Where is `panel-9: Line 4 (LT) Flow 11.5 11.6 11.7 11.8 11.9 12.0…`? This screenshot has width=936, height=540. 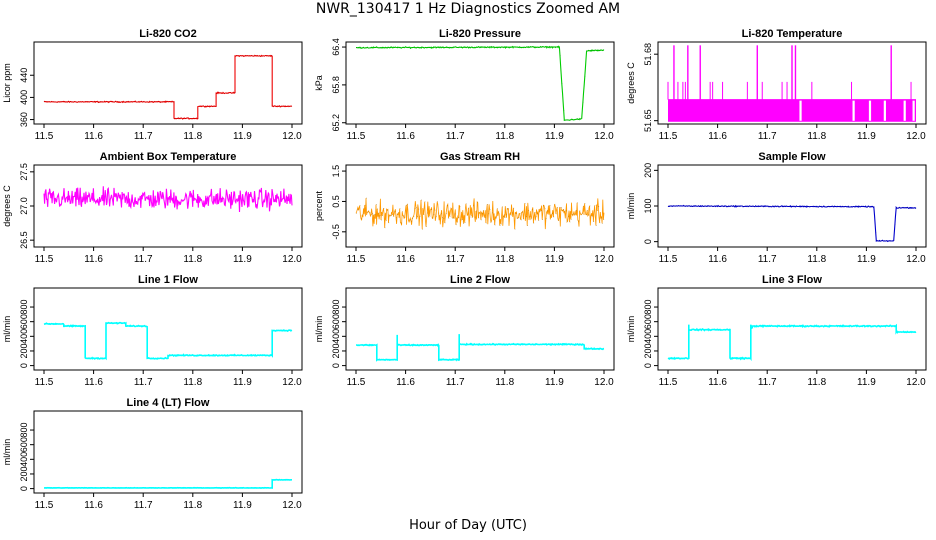 panel-9: Line 4 (LT) Flow 11.5 11.6 11.7 11.8 11.9 12.0… is located at coordinates (152, 454).